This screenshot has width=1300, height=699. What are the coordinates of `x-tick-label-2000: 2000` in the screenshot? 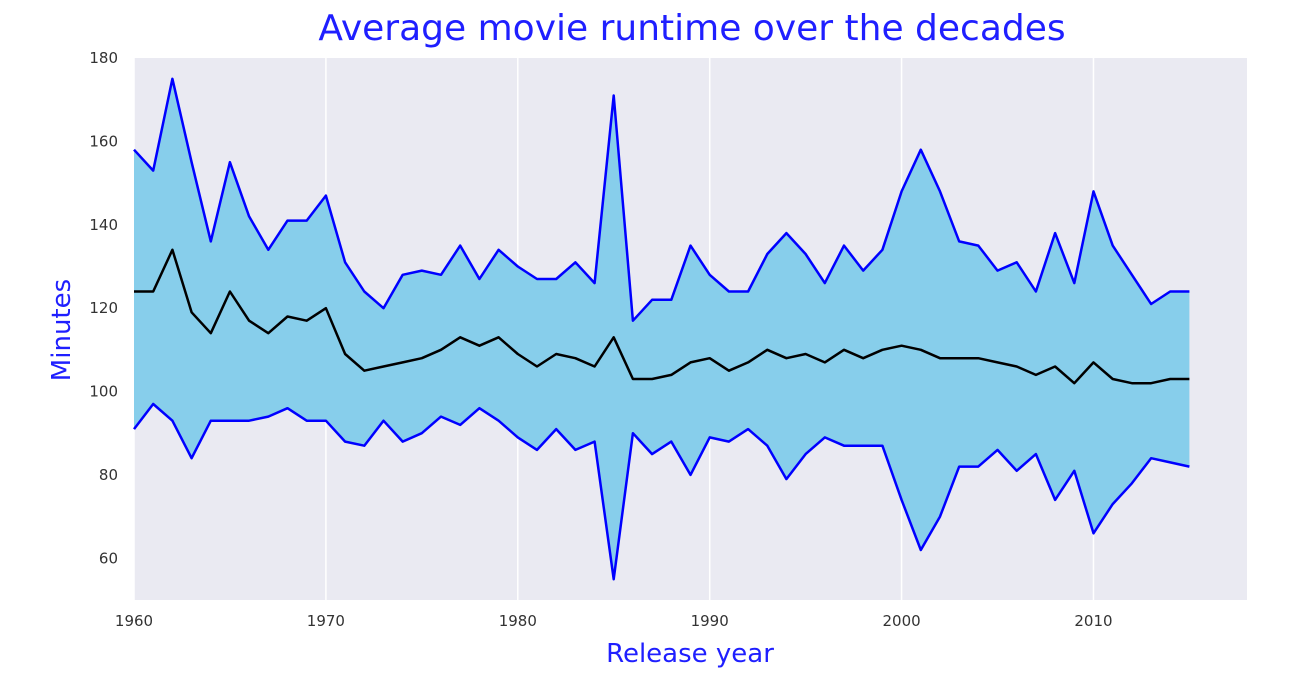 It's located at (901, 621).